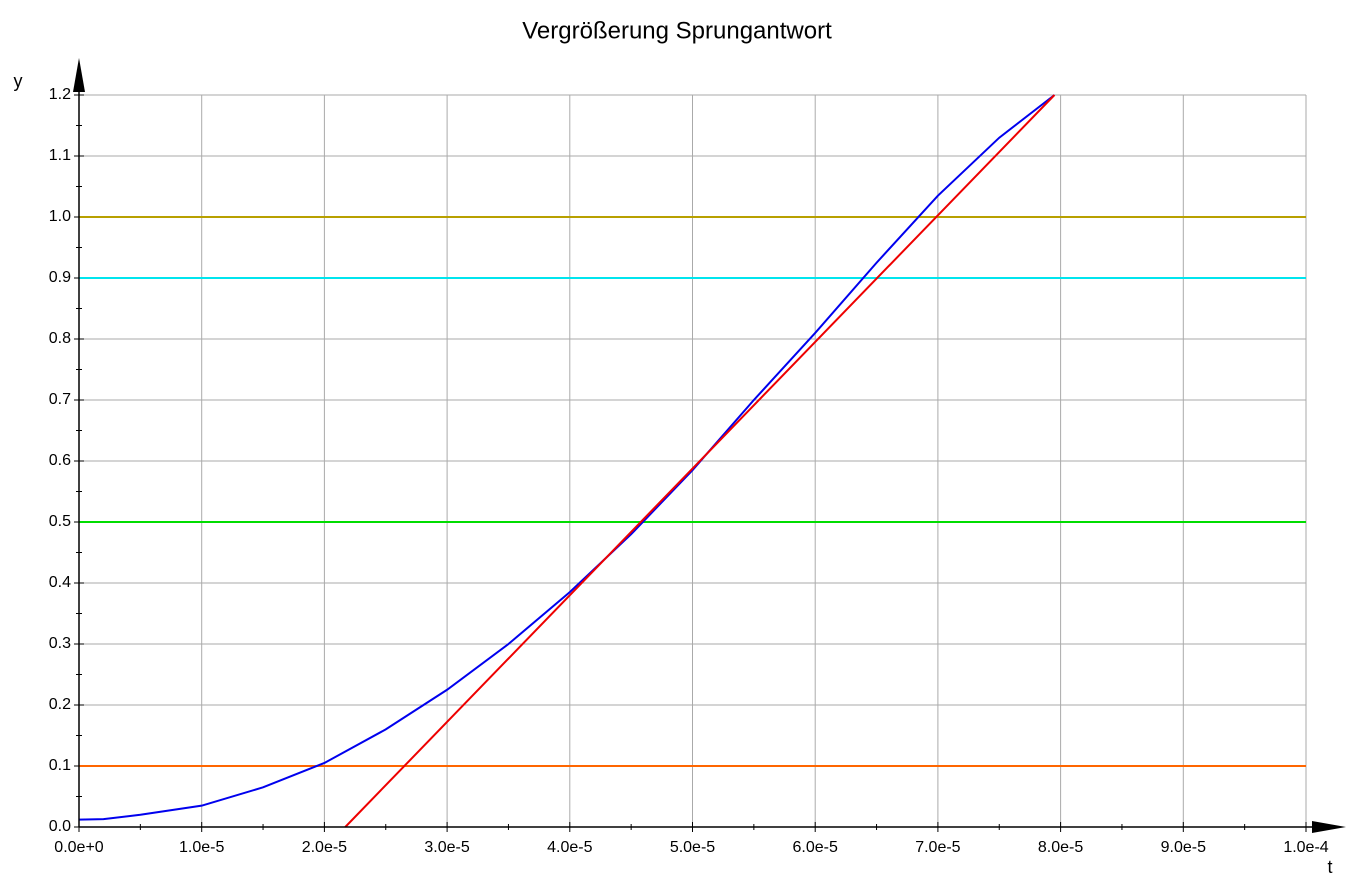  Describe the element at coordinates (1060, 847) in the screenshot. I see `x-tick-label: 8.0e-5` at that location.